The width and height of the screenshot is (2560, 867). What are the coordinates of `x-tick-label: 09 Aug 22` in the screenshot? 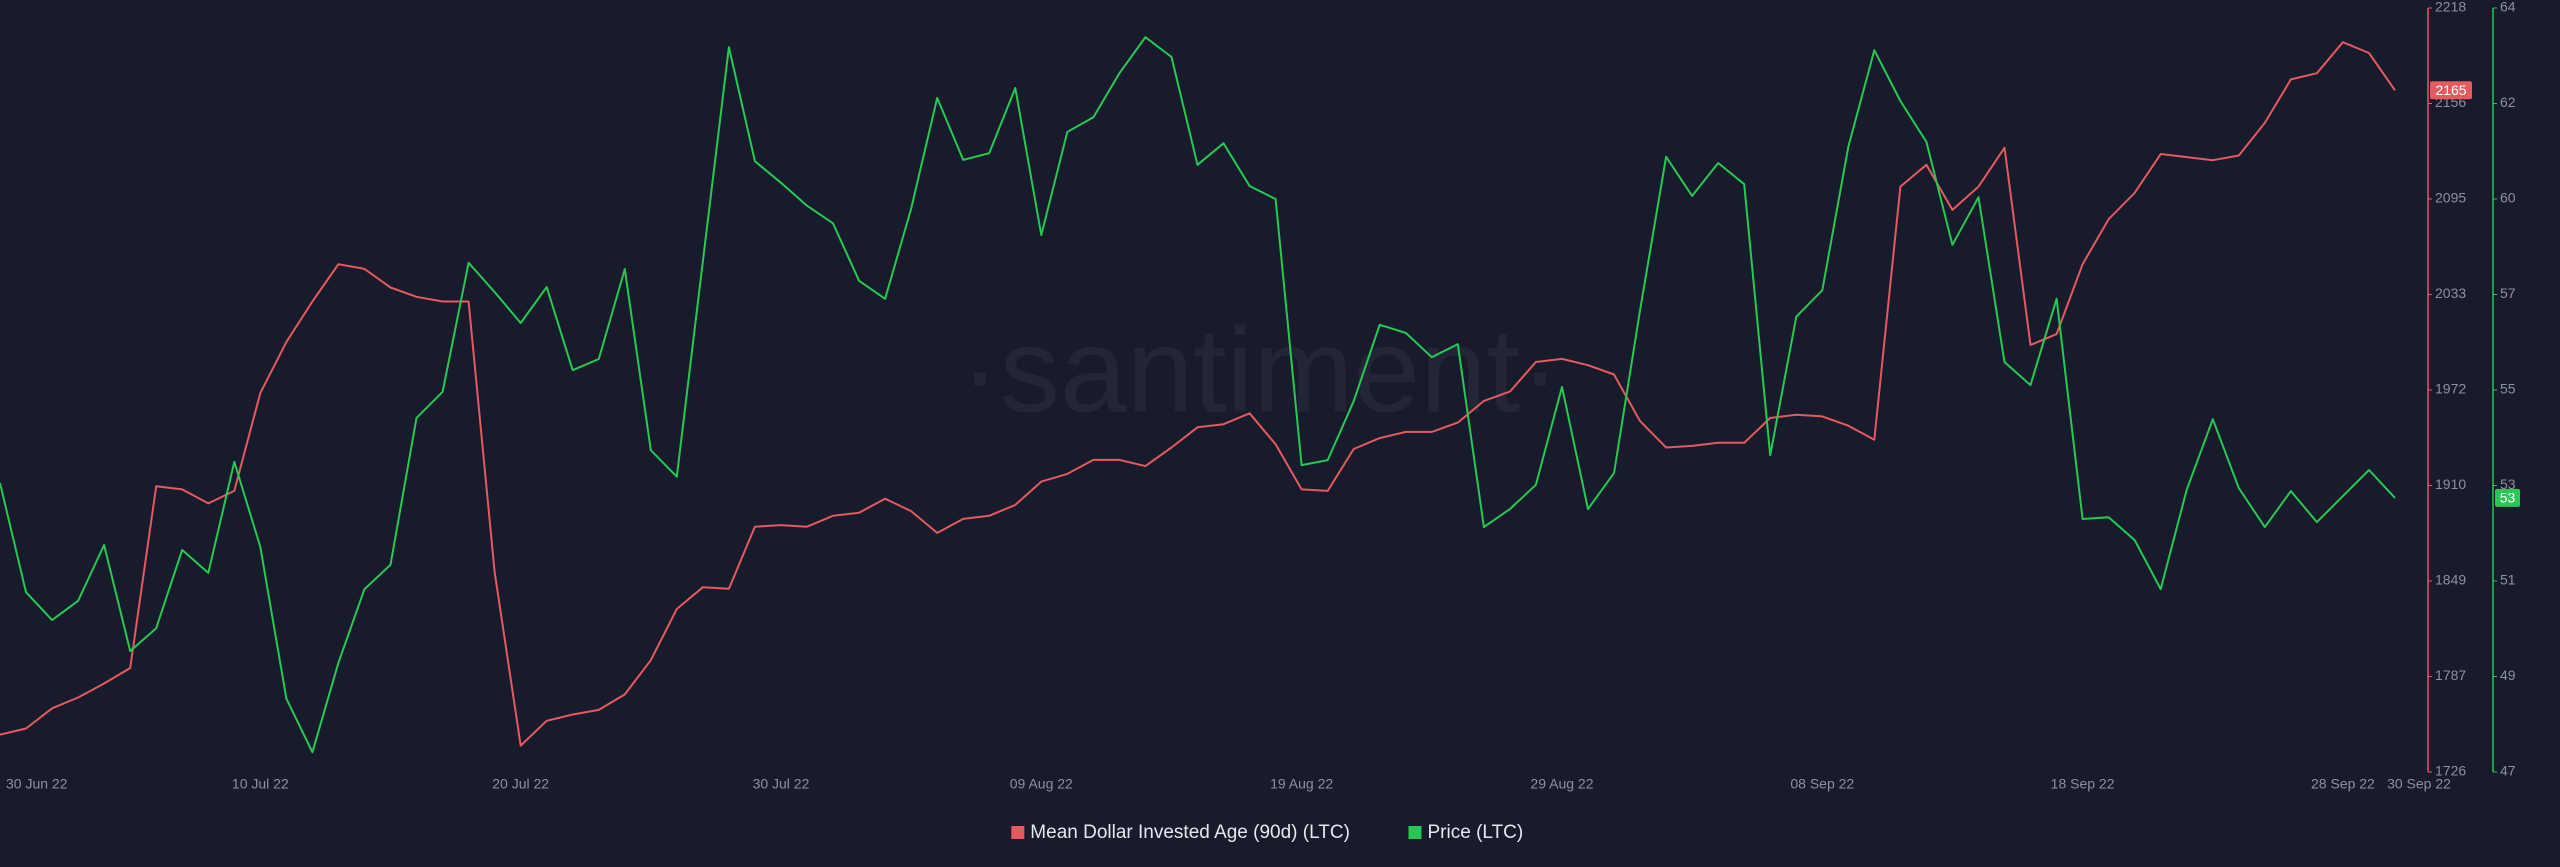 It's located at (1041, 784).